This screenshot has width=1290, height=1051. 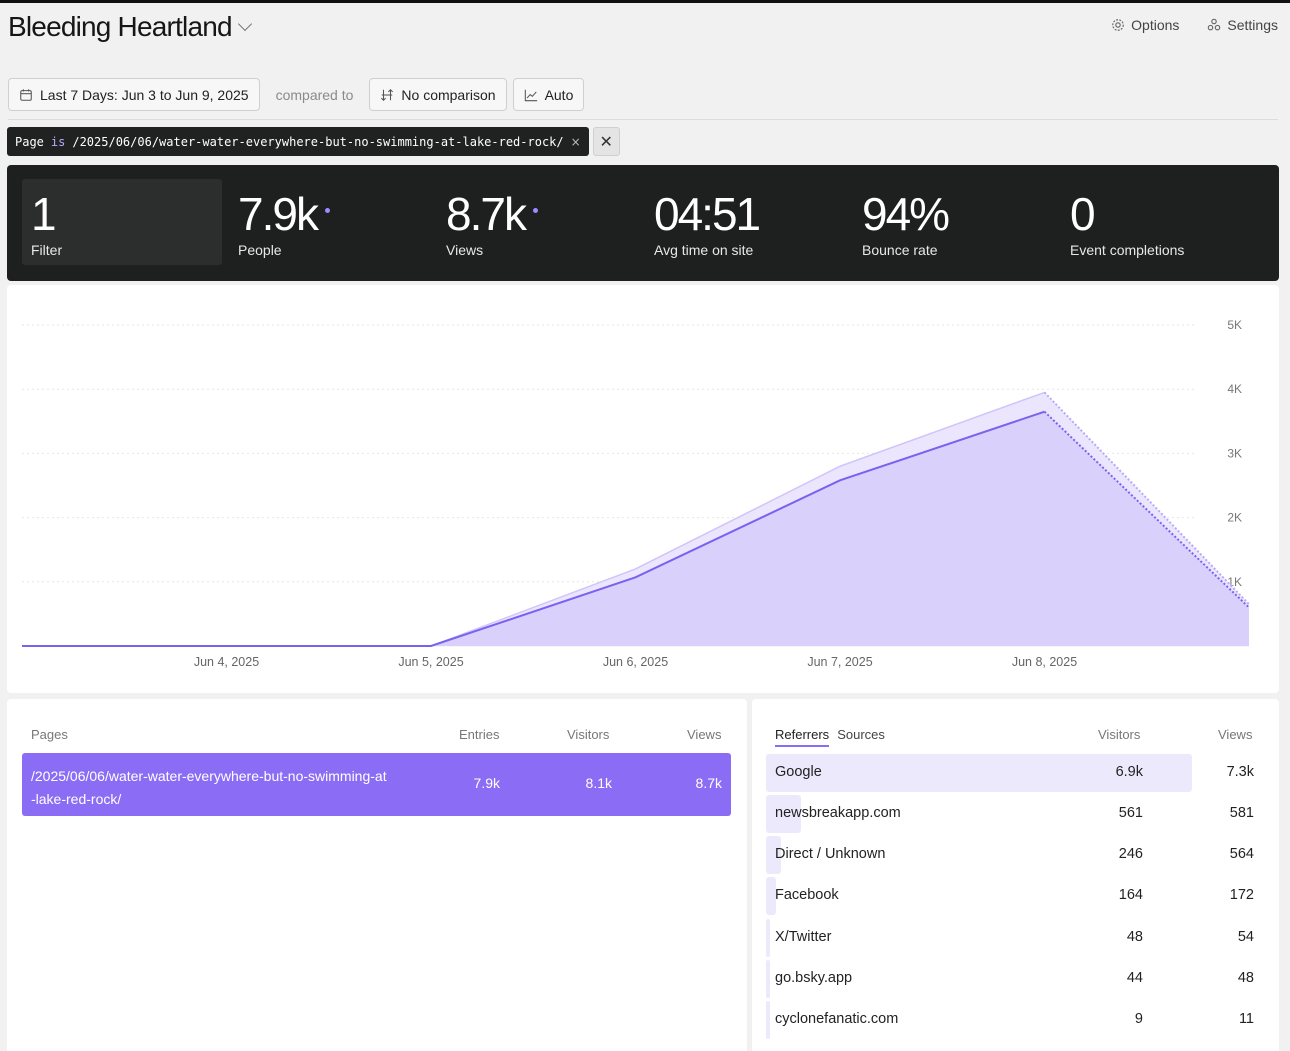 What do you see at coordinates (448, 94) in the screenshot?
I see `comparison-label: No comparison` at bounding box center [448, 94].